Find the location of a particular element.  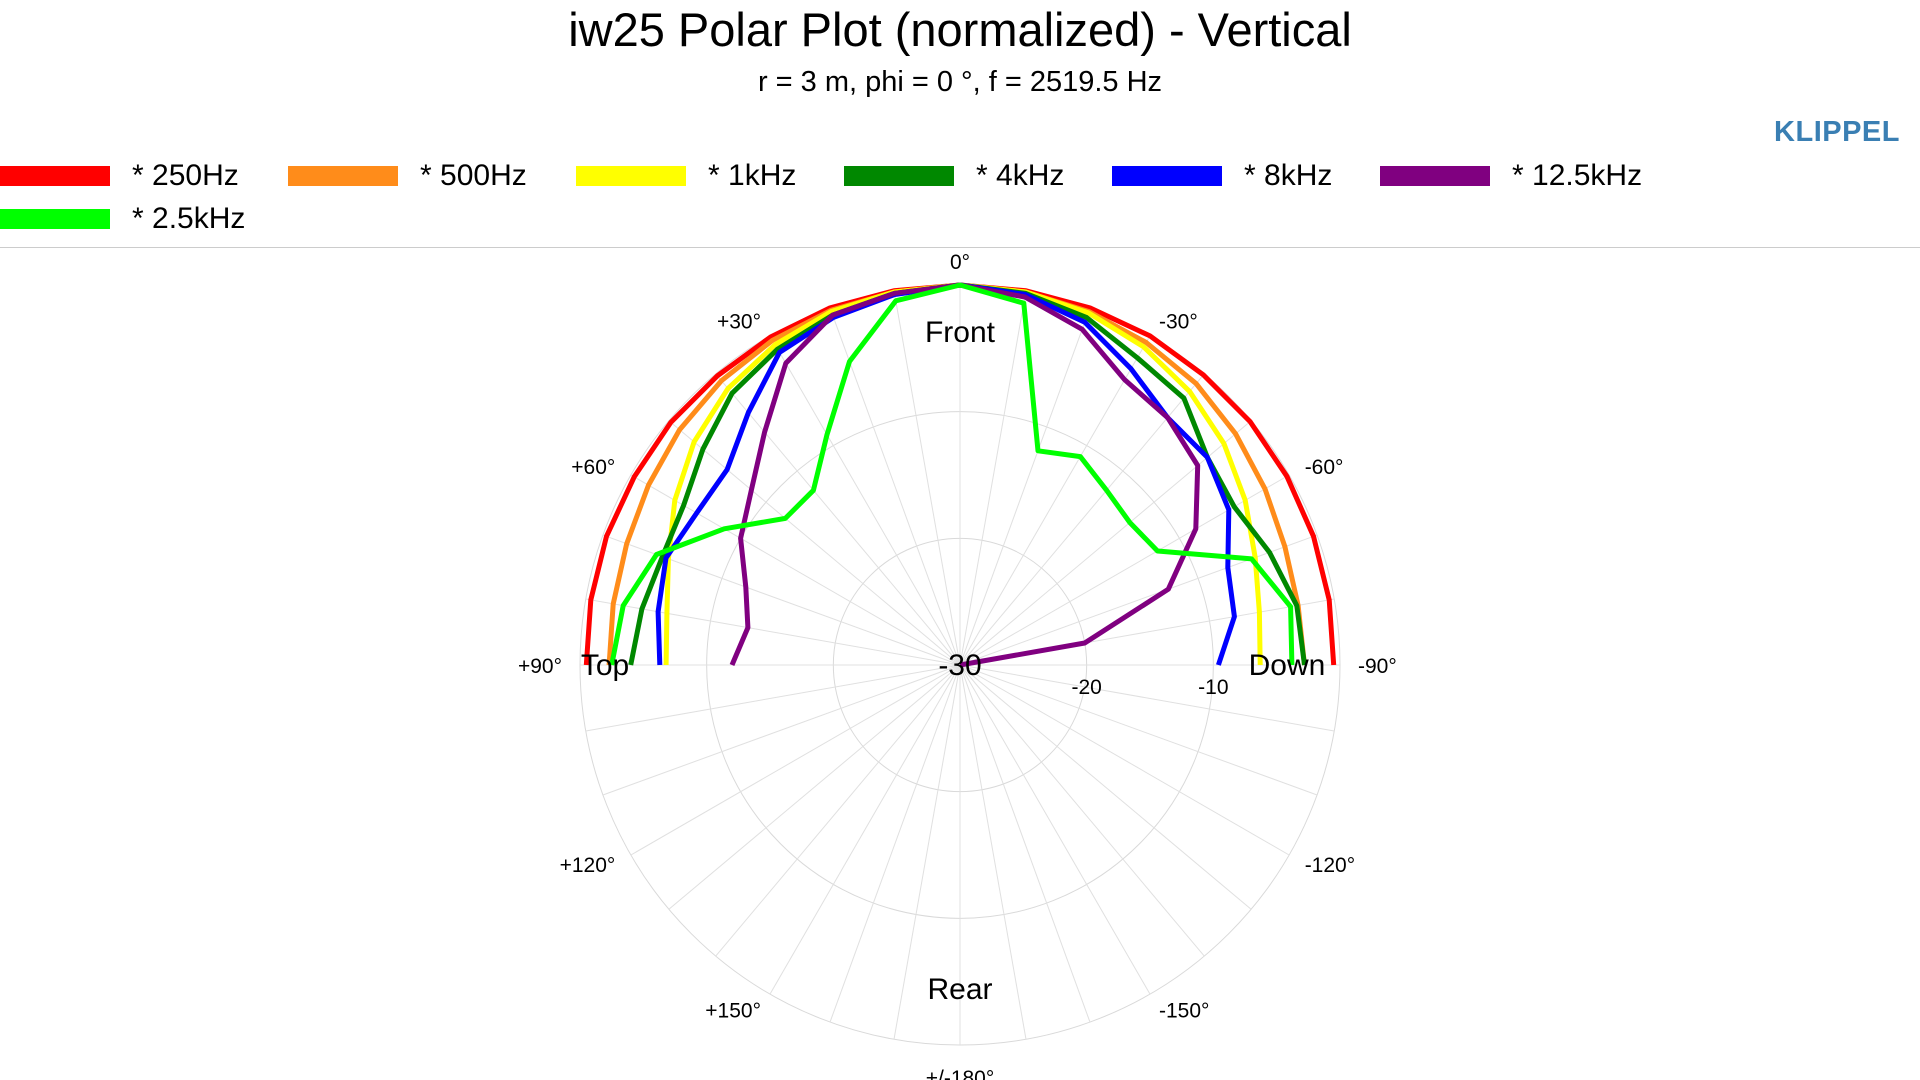

region-label-down: Down is located at coordinates (1287, 665).